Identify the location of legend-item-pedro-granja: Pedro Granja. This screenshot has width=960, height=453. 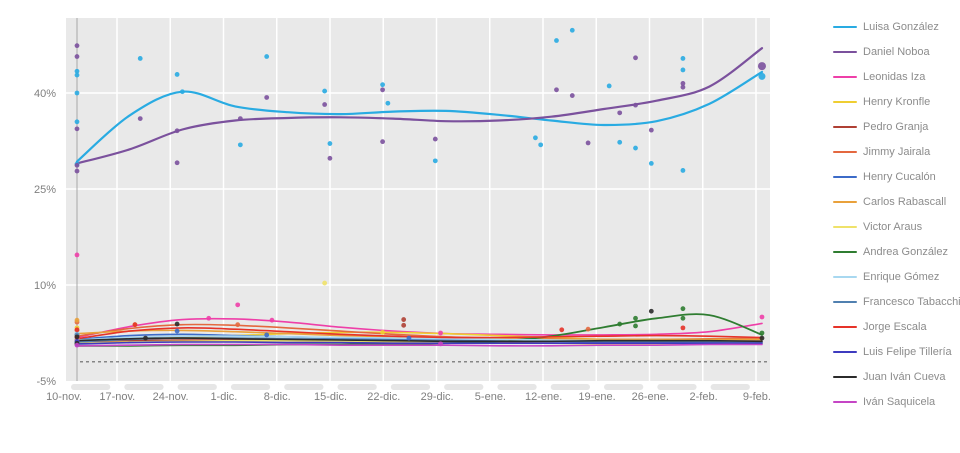
(896, 126).